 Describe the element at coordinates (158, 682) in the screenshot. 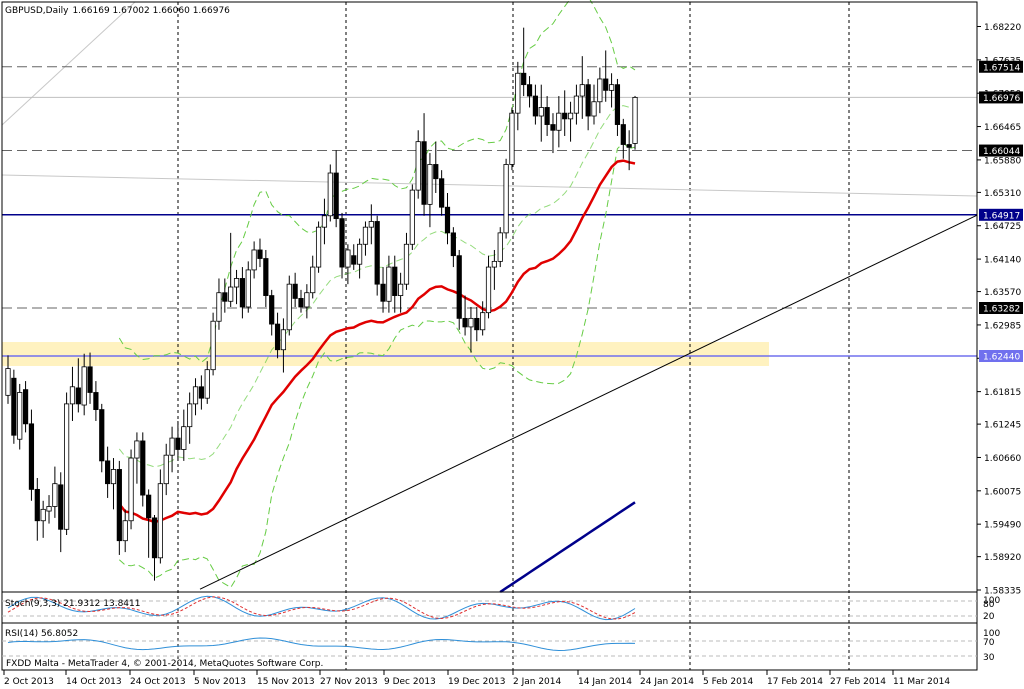

I see `time-axis-tick-label: 24 Oct 2013` at that location.